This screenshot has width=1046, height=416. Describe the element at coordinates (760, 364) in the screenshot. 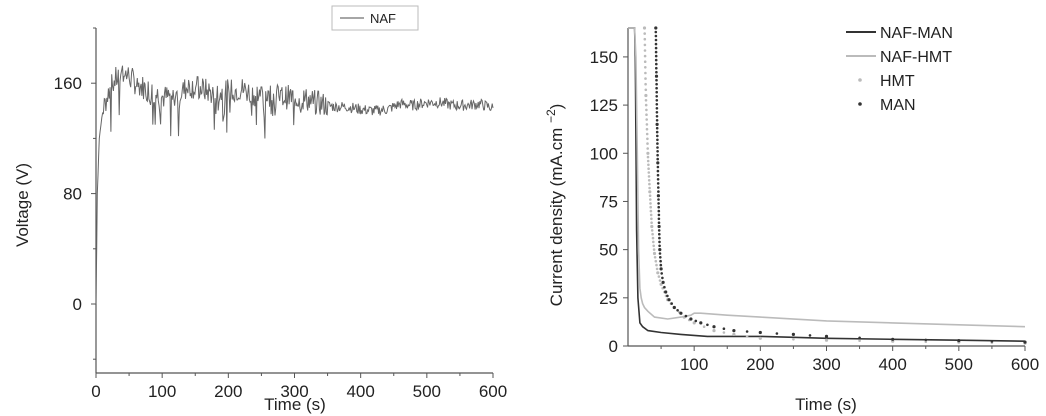

I see `right-x-tick-label: 200` at that location.